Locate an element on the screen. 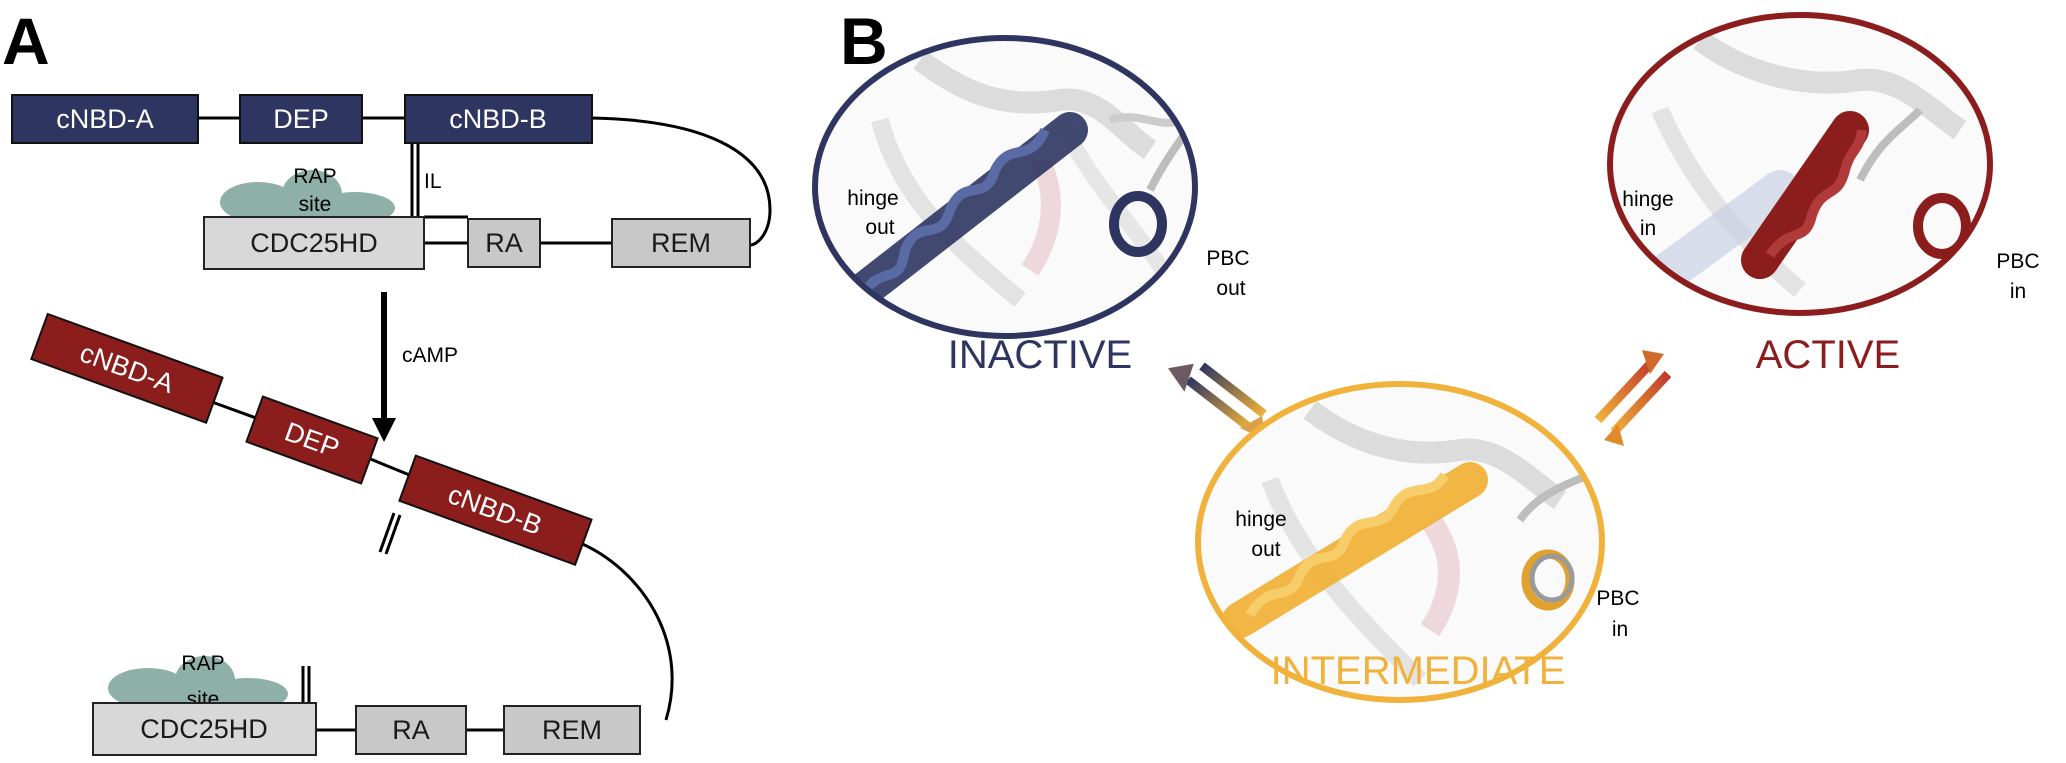 The width and height of the screenshot is (2066, 763). top-cnbd-a-box is located at coordinates (105, 119).